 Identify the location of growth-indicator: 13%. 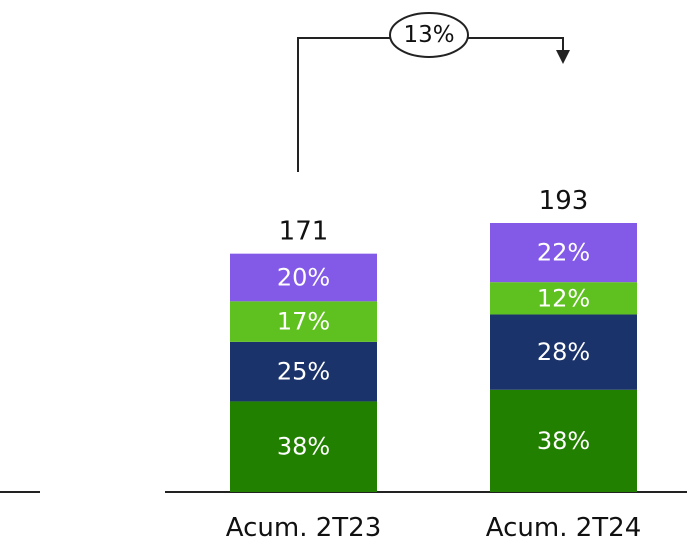
(433, 92).